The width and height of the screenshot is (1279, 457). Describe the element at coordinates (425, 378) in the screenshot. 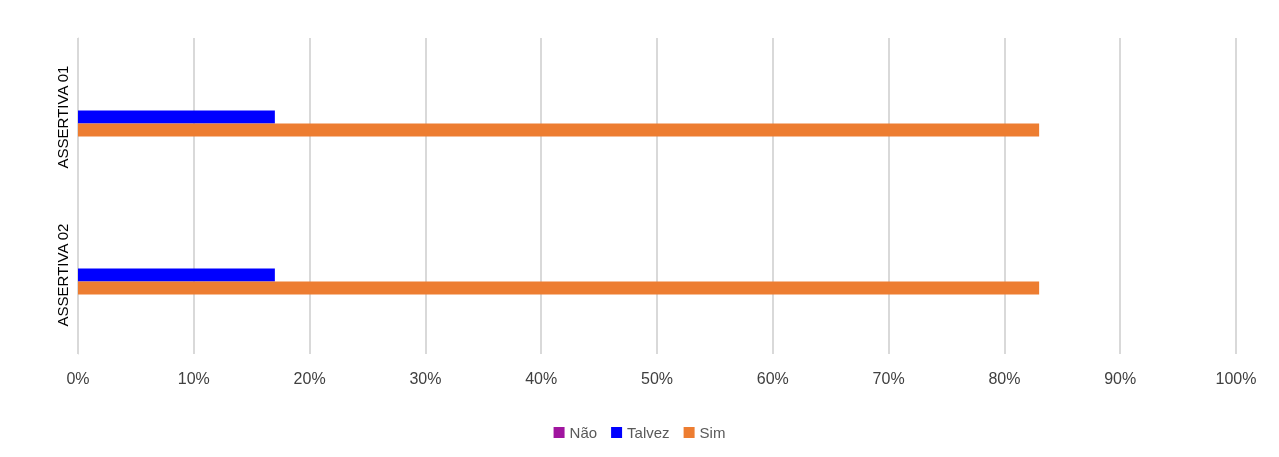

I see `x-tick-label: 30%` at that location.